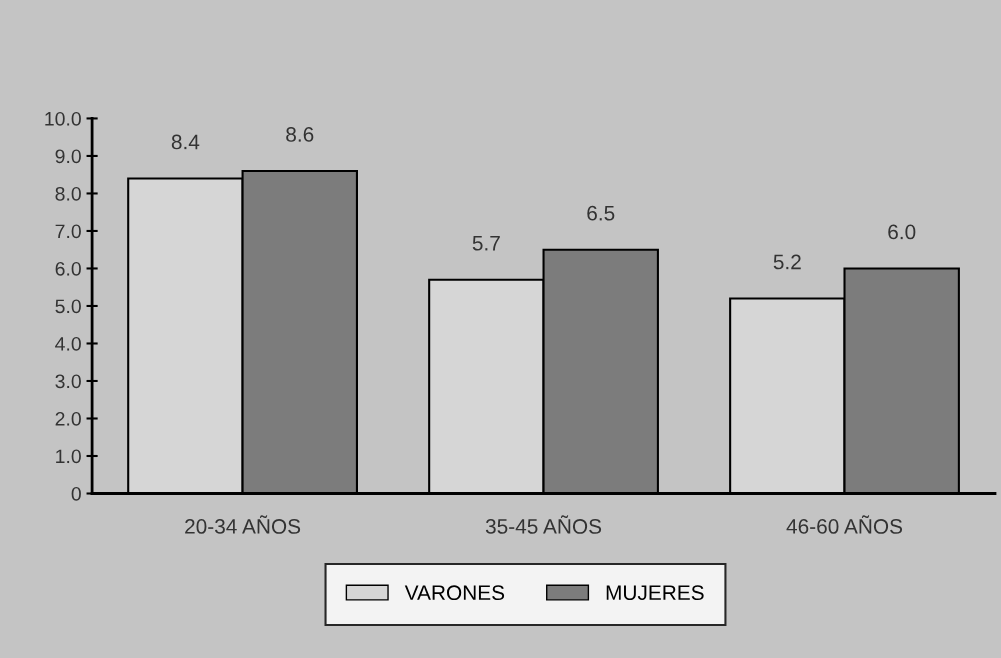 The image size is (1001, 658). Describe the element at coordinates (68, 343) in the screenshot. I see `y-tick-label: 4.0` at that location.